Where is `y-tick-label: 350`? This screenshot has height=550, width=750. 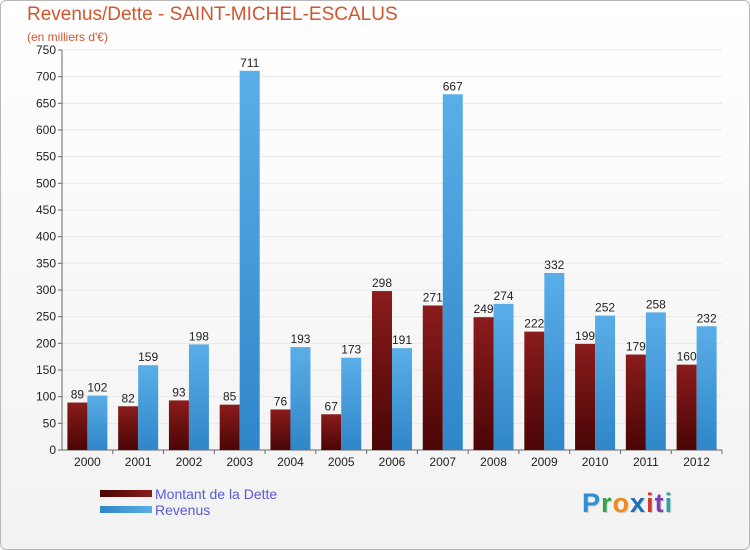 y-tick-label: 350 is located at coordinates (46, 263).